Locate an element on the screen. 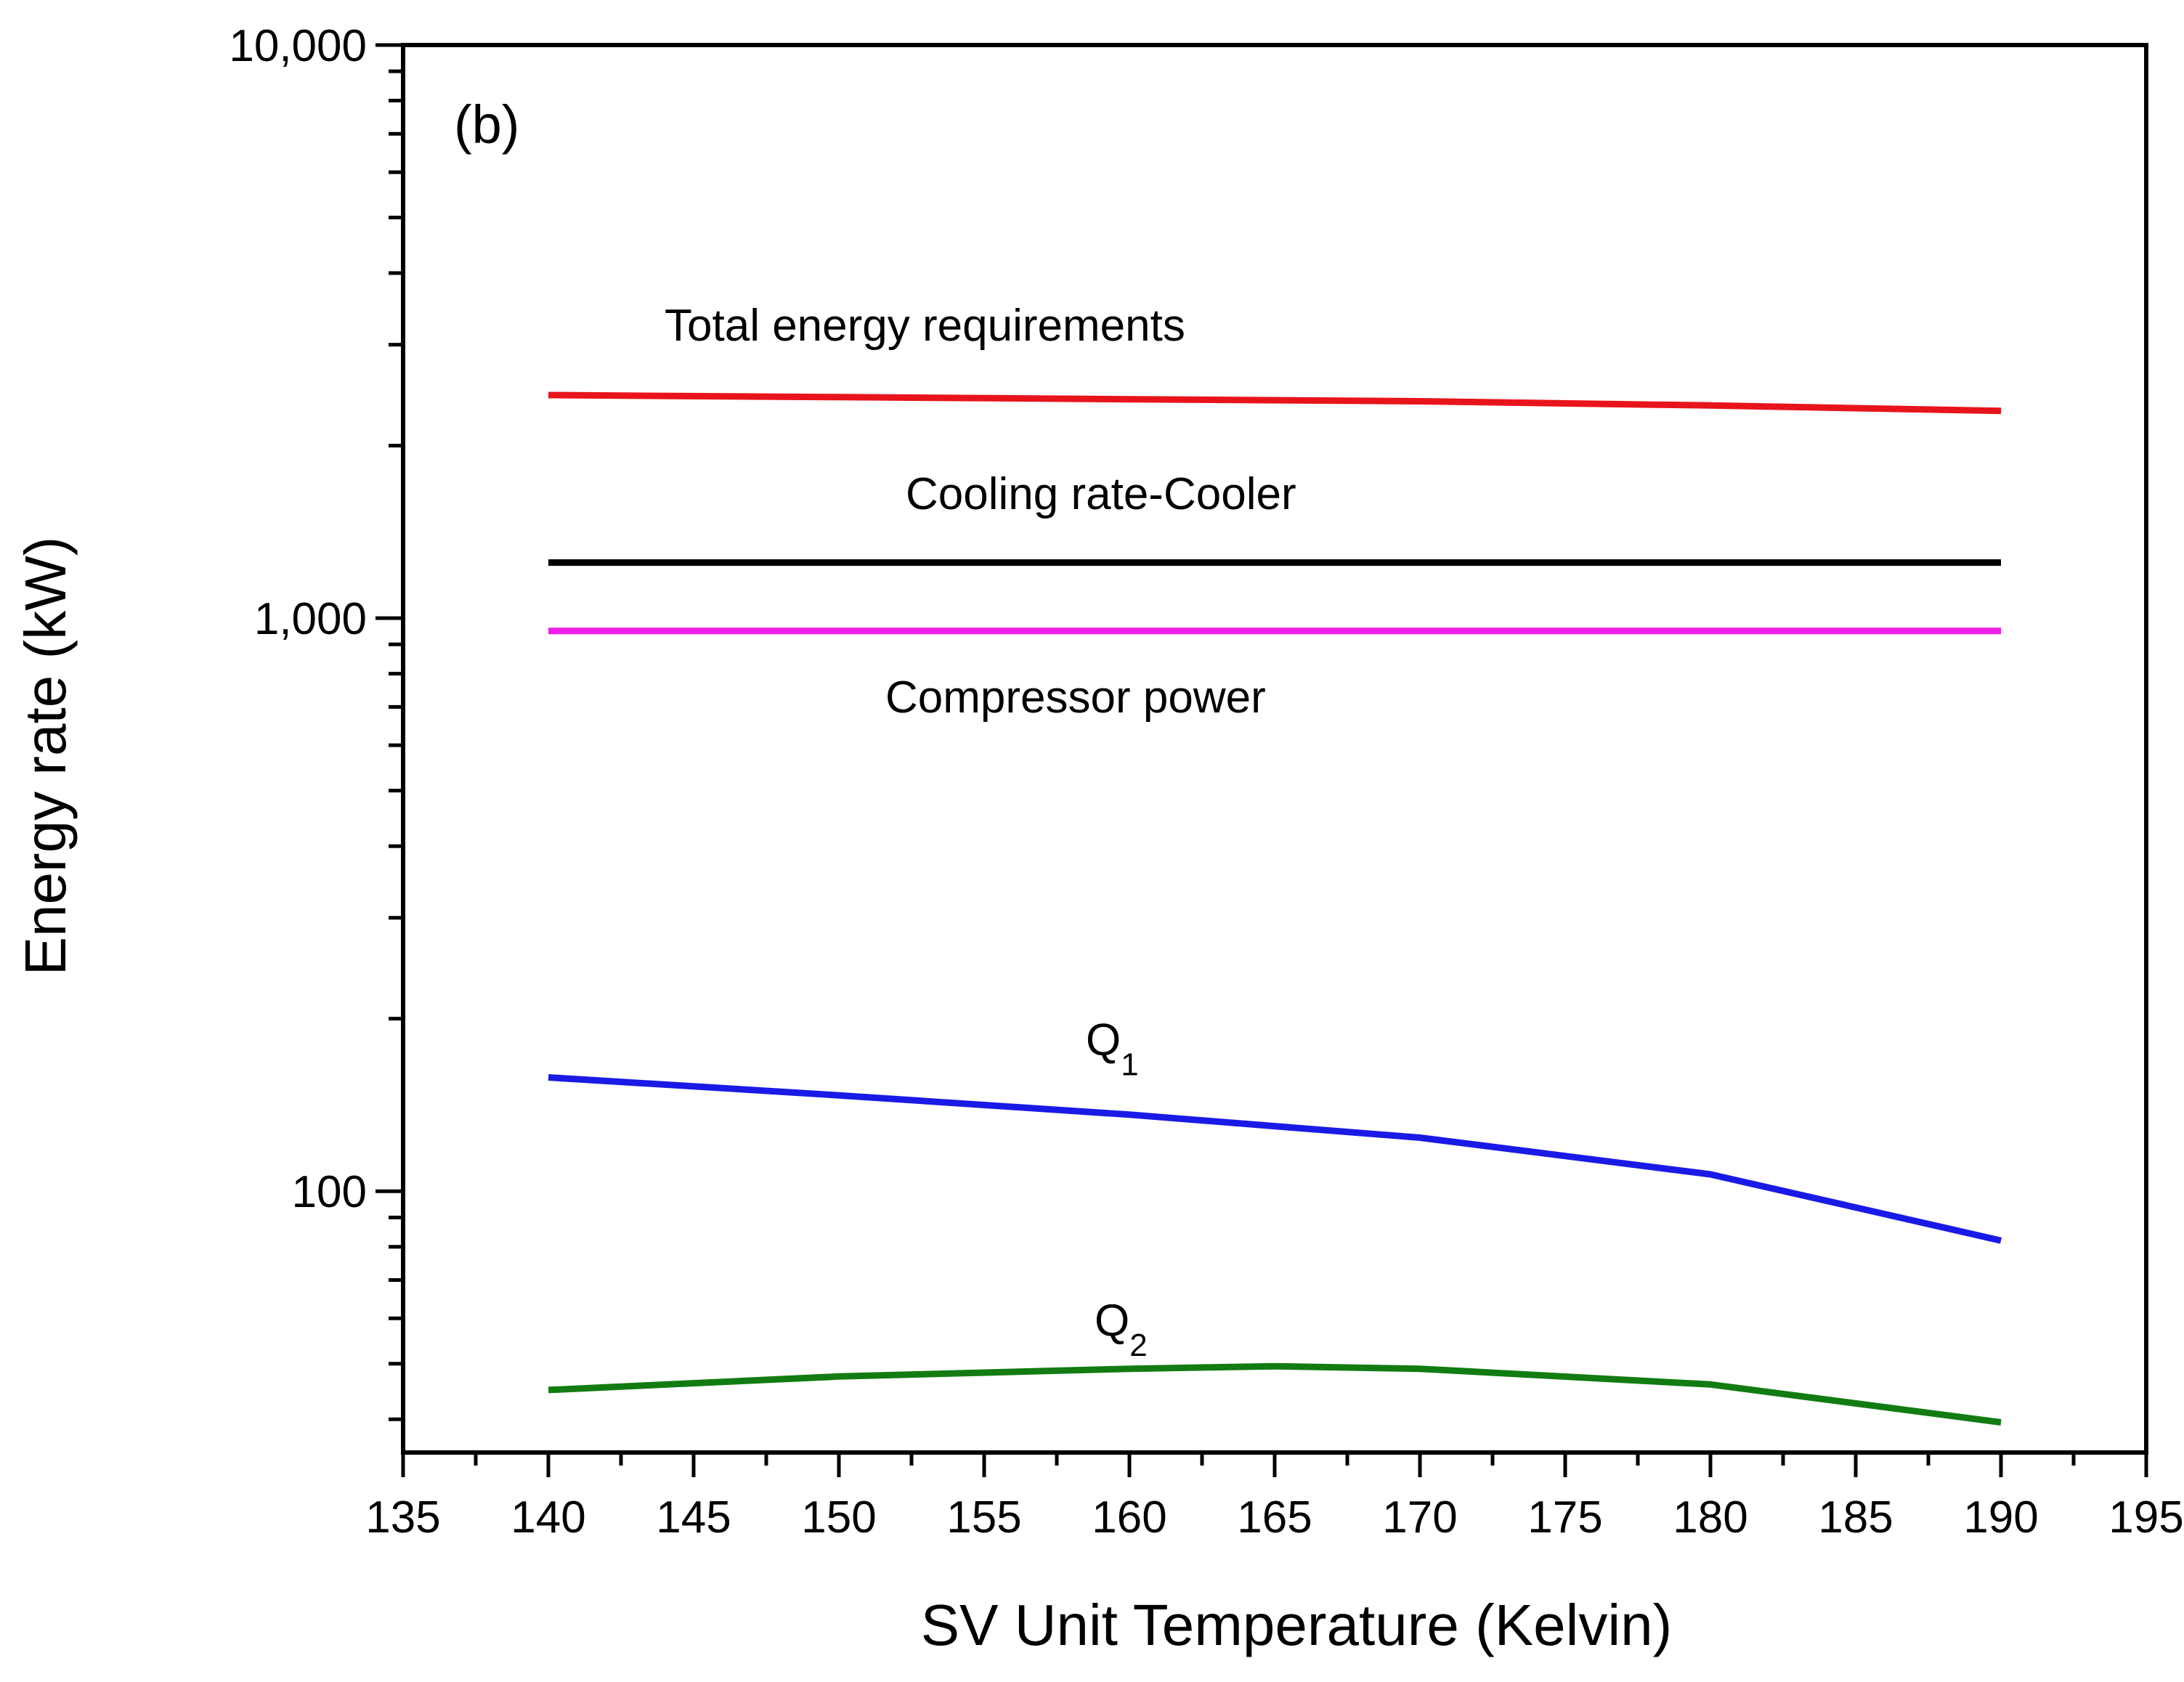 The width and height of the screenshot is (2184, 1682). x-tick-label: 140 is located at coordinates (548, 1517).